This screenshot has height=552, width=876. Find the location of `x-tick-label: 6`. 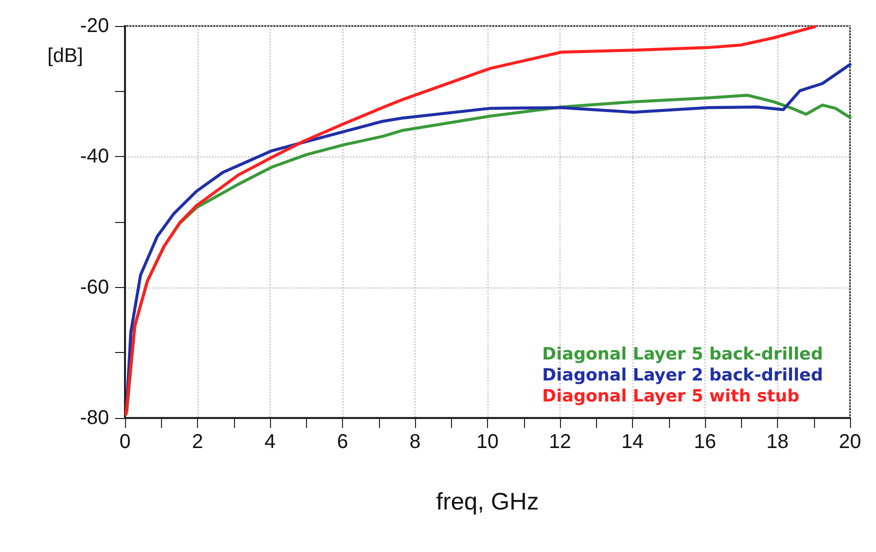

x-tick-label: 6 is located at coordinates (342, 442).